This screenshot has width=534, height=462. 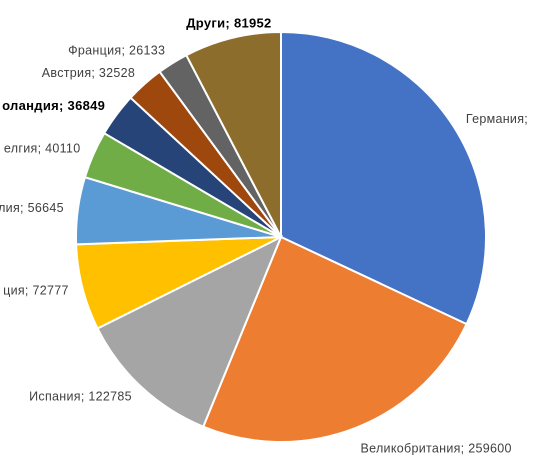 I want to click on data-label: Франция; 26133, so click(x=116, y=50).